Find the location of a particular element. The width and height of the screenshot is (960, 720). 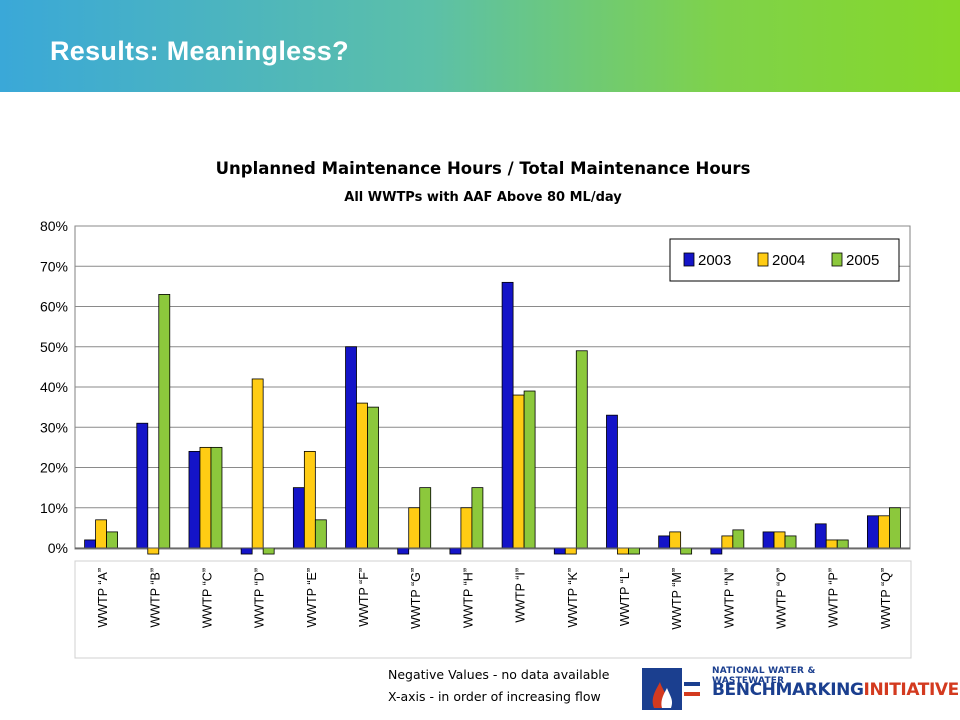

x-label-box is located at coordinates (493, 609).